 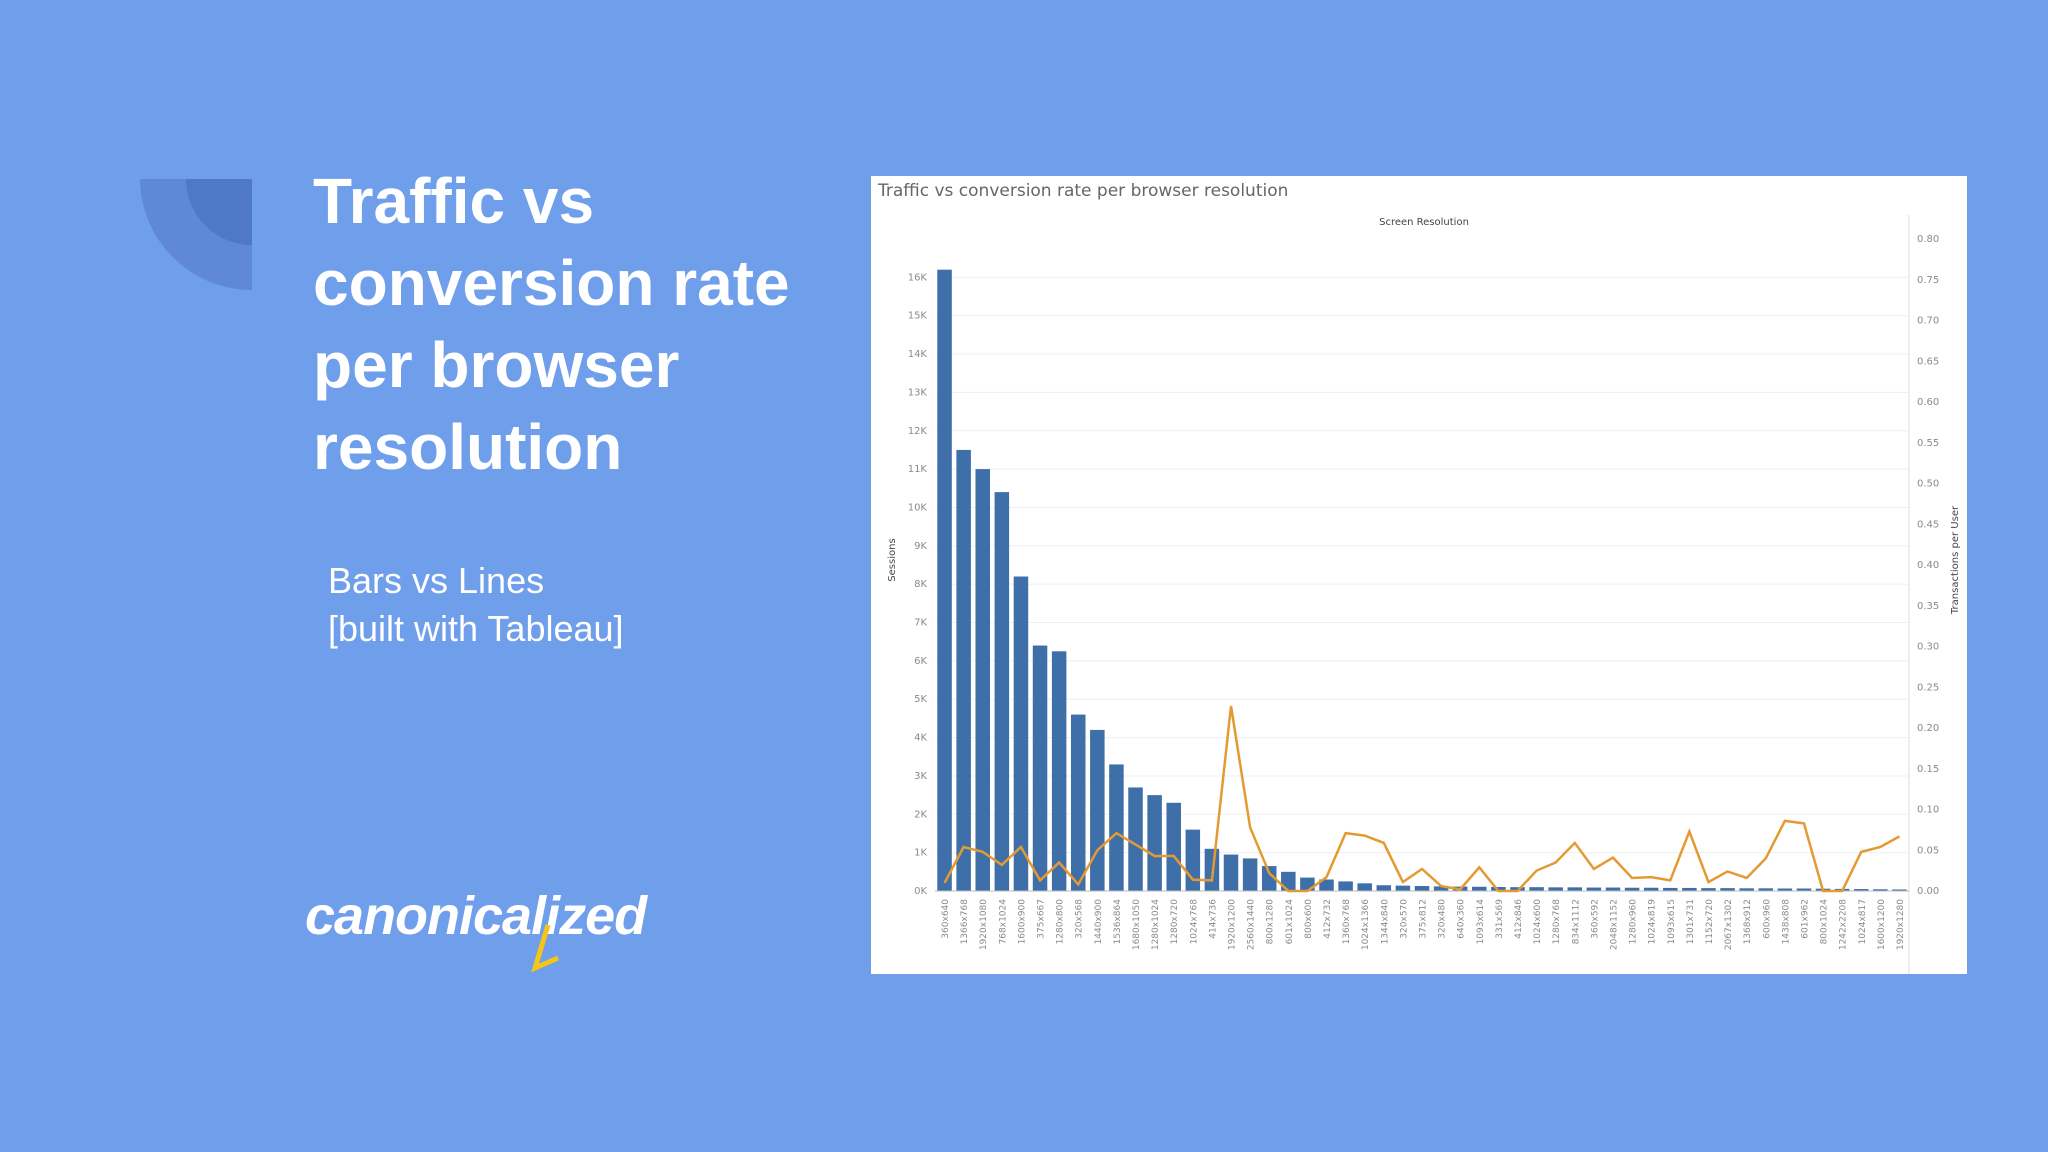 I want to click on y-tick-label: 8K, so click(x=920, y=584).